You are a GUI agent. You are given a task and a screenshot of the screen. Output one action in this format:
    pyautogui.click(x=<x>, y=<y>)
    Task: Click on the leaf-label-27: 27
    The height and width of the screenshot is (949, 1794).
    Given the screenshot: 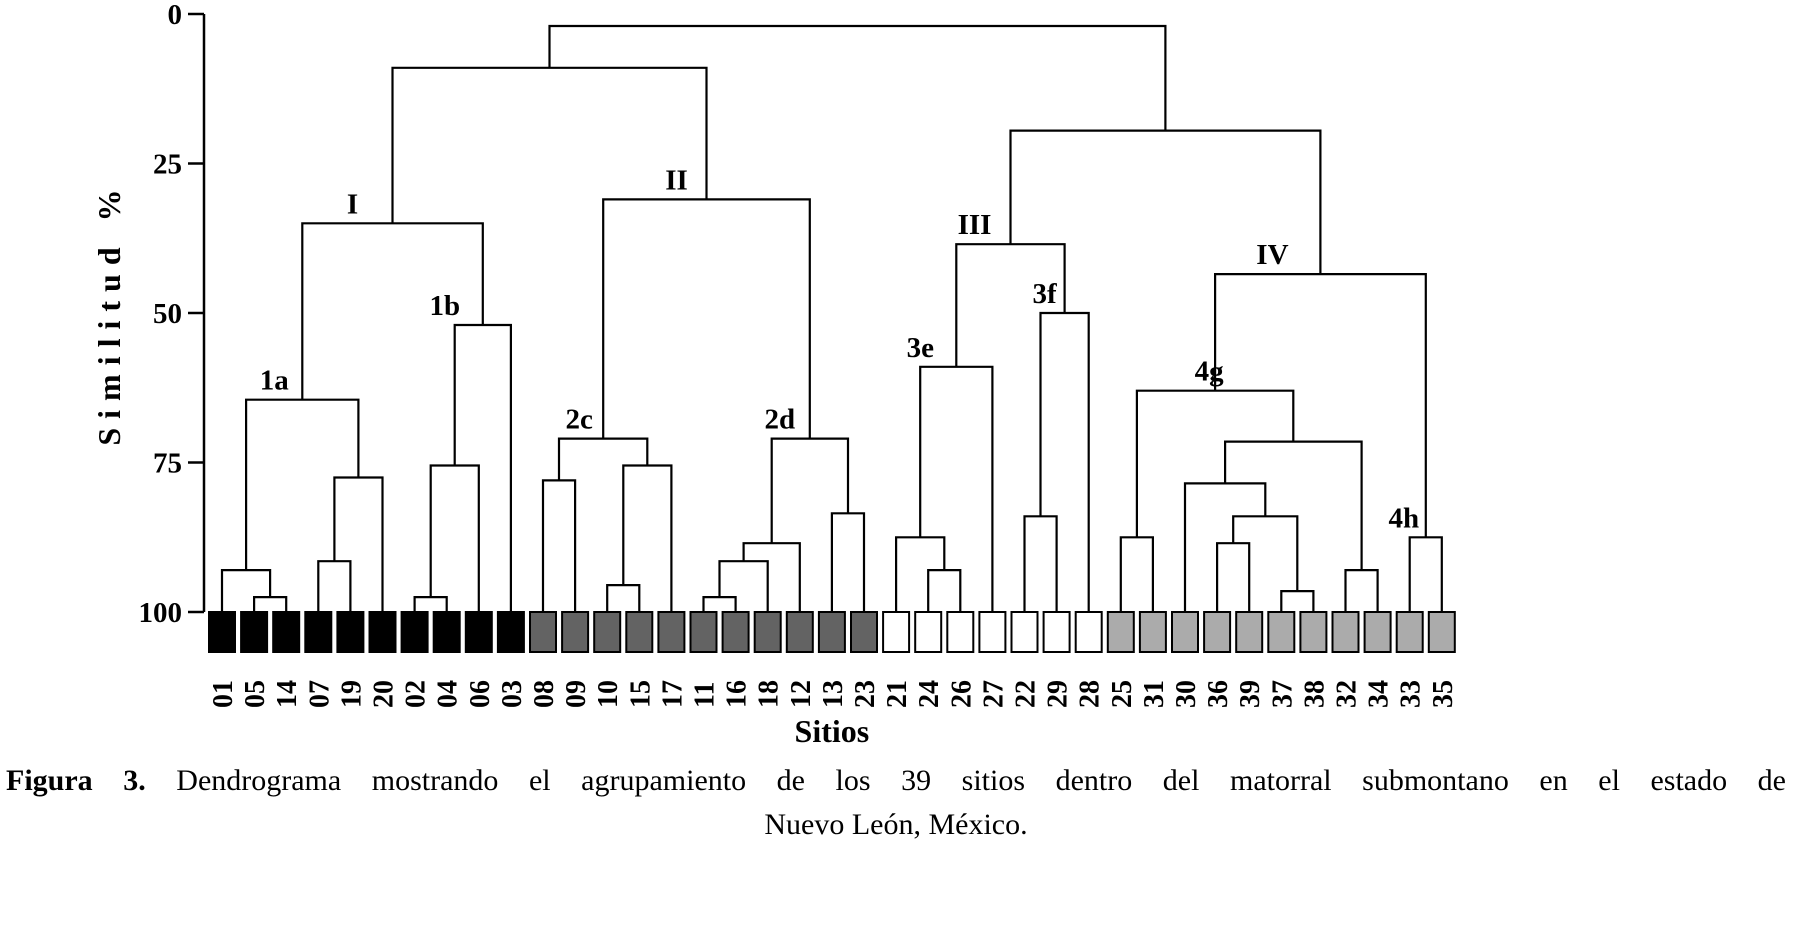 What is the action you would take?
    pyautogui.click(x=993, y=694)
    